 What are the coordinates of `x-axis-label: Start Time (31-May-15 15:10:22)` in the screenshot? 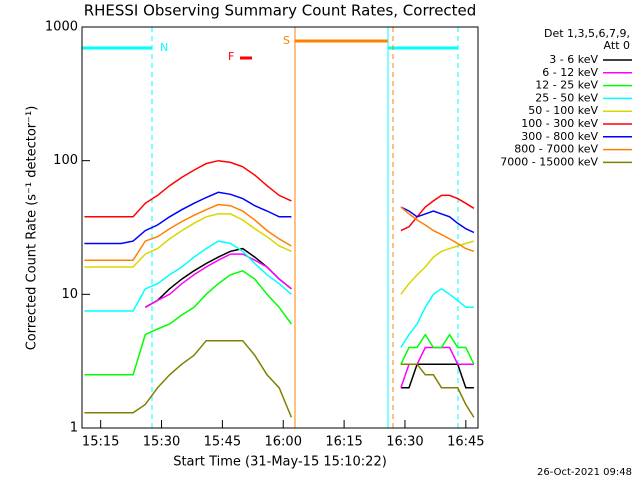 It's located at (280, 462).